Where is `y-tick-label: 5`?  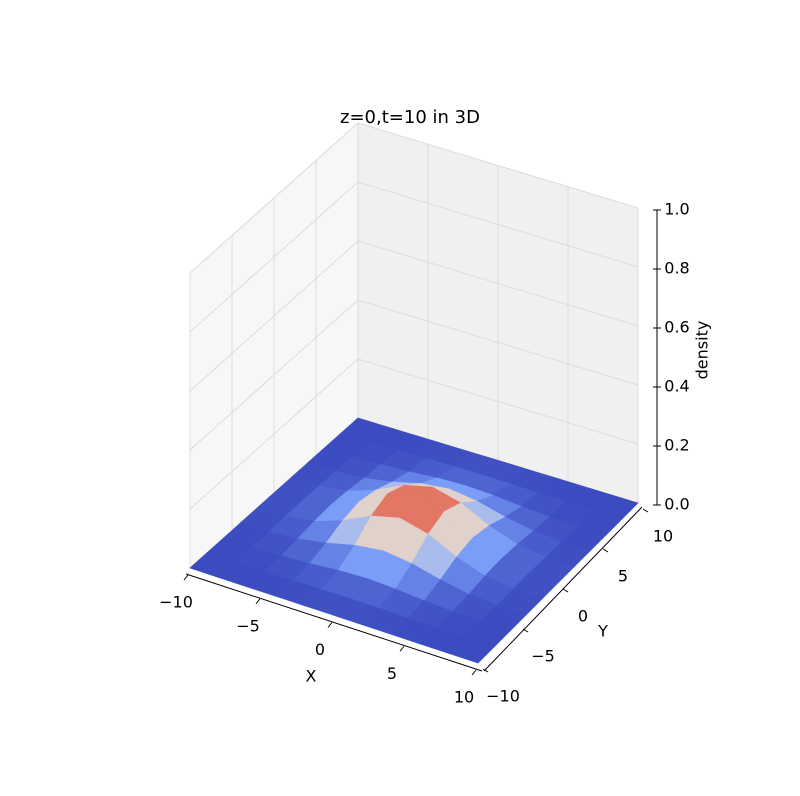 y-tick-label: 5 is located at coordinates (623, 576).